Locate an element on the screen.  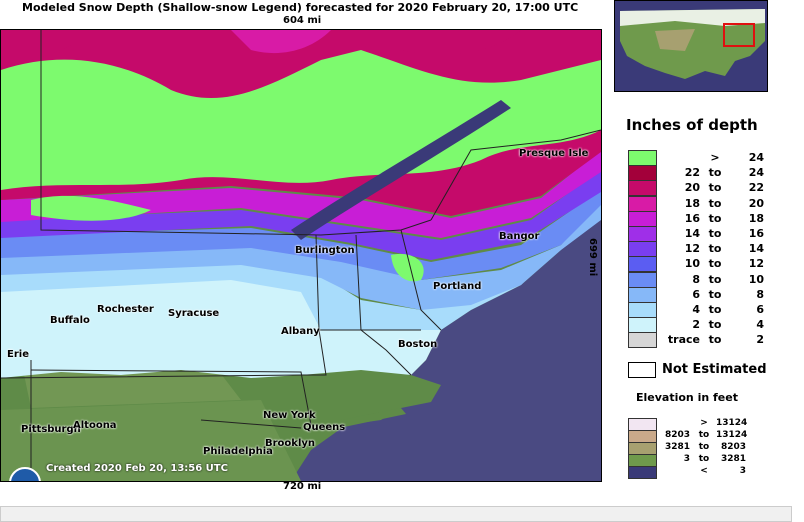
legend-low: 4 is located at coordinates (696, 309).